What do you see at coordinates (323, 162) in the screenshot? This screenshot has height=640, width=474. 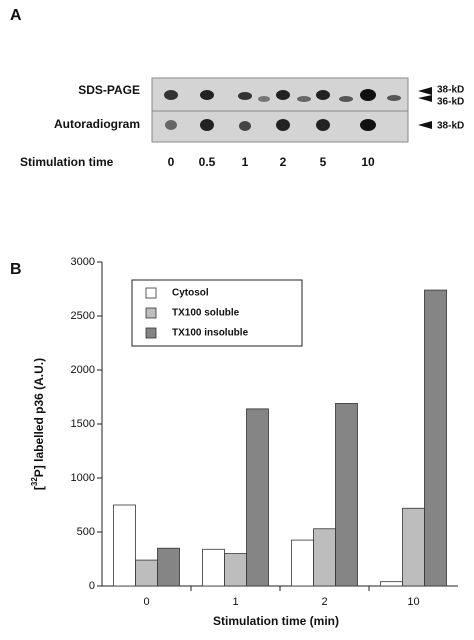 I see `lane-label: 5` at bounding box center [323, 162].